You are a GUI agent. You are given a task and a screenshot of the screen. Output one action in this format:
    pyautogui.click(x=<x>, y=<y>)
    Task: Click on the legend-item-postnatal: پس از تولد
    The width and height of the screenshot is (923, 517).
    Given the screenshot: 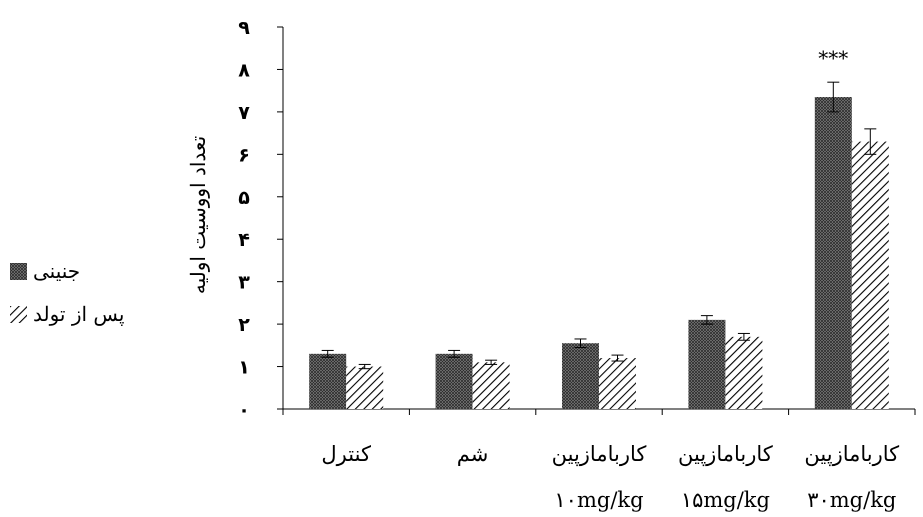 What is the action you would take?
    pyautogui.click(x=67, y=314)
    